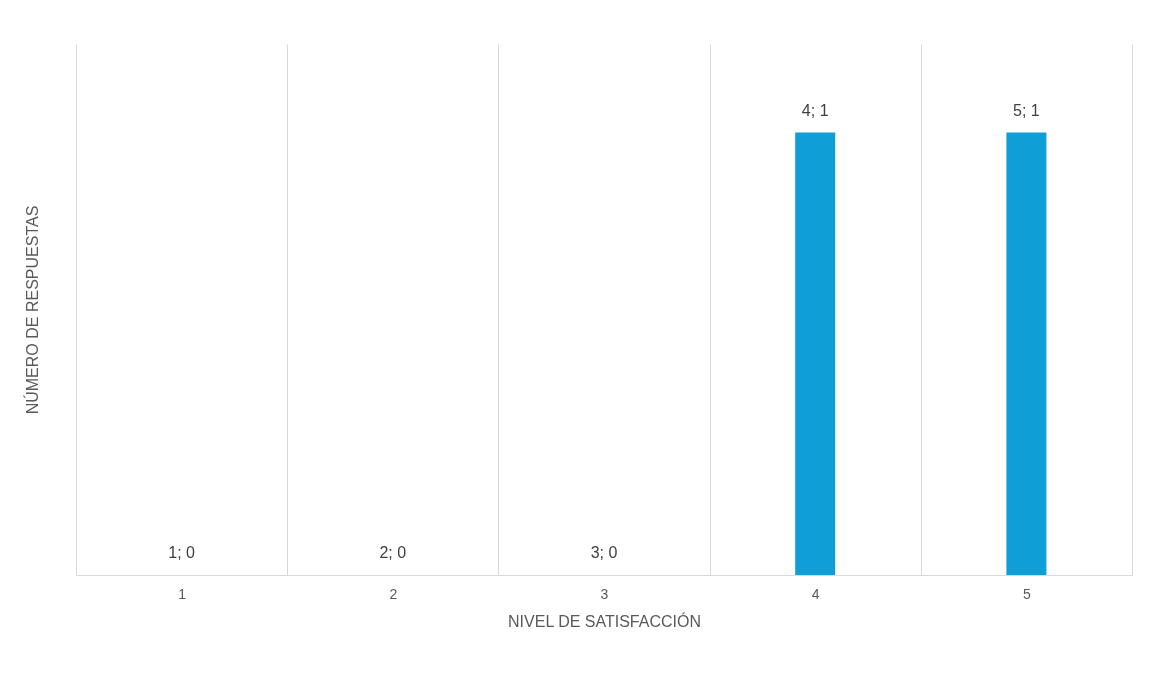  What do you see at coordinates (604, 620) in the screenshot?
I see `x-axis-title: NIVEL DE SATISFACCIÓN` at bounding box center [604, 620].